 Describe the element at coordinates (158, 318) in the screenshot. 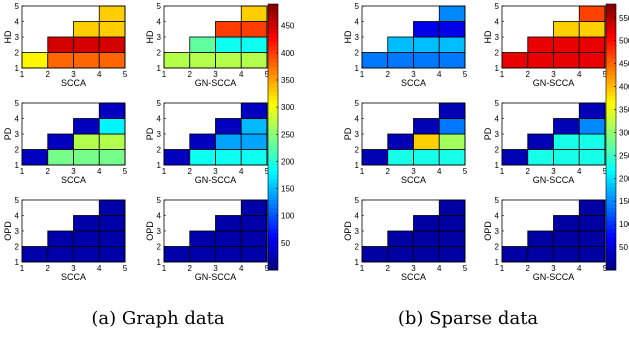

I see `caption-graph-data: (a) Graph data` at that location.